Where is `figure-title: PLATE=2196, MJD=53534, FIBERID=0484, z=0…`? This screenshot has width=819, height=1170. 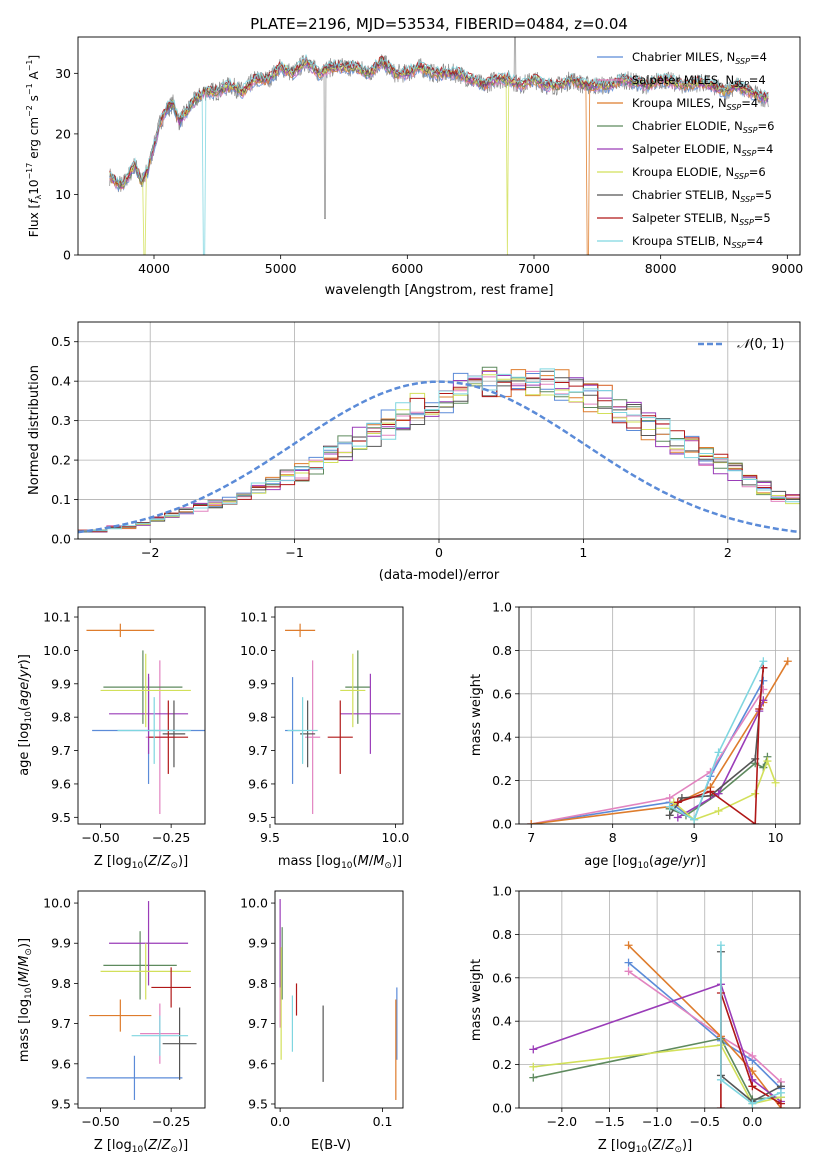
figure-title: PLATE=2196, MJD=53534, FIBERID=0484, z=0… is located at coordinates (439, 24).